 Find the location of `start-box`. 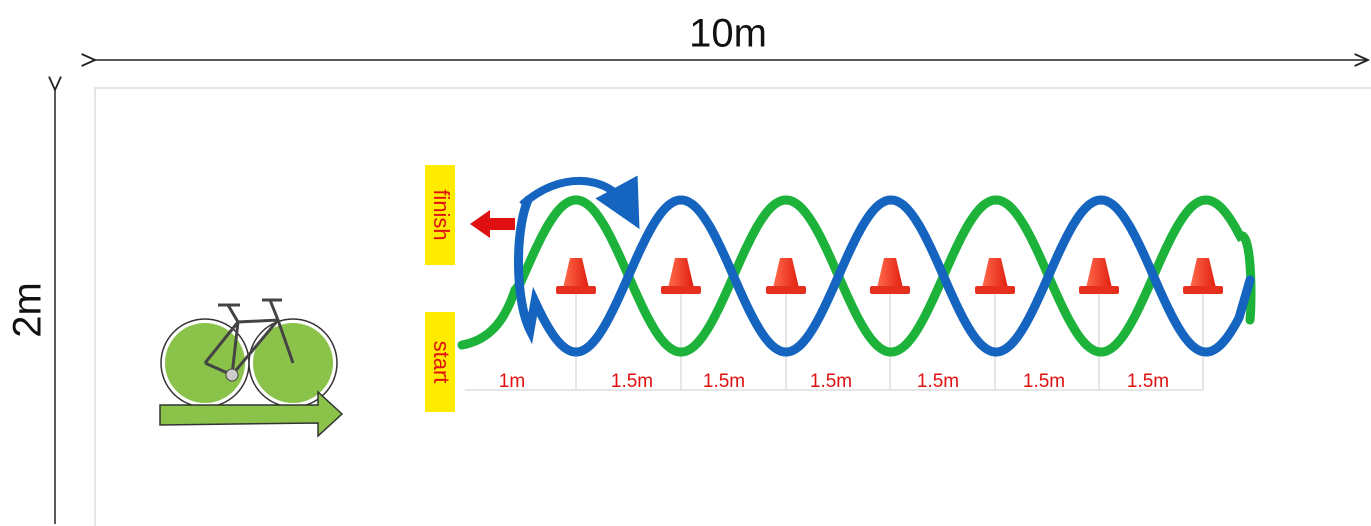

start-box is located at coordinates (440, 362).